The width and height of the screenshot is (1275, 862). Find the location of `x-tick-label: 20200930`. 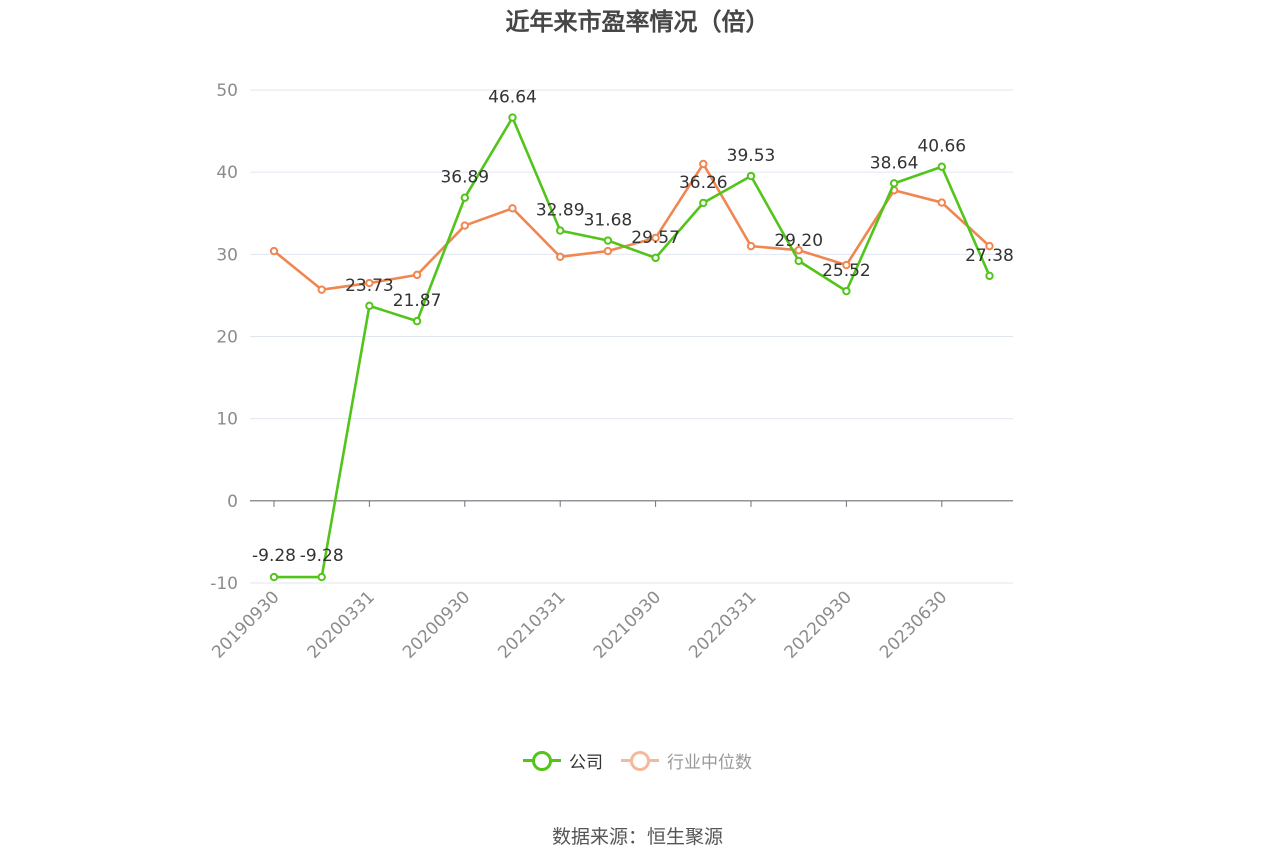

x-tick-label: 20200930 is located at coordinates (436, 624).